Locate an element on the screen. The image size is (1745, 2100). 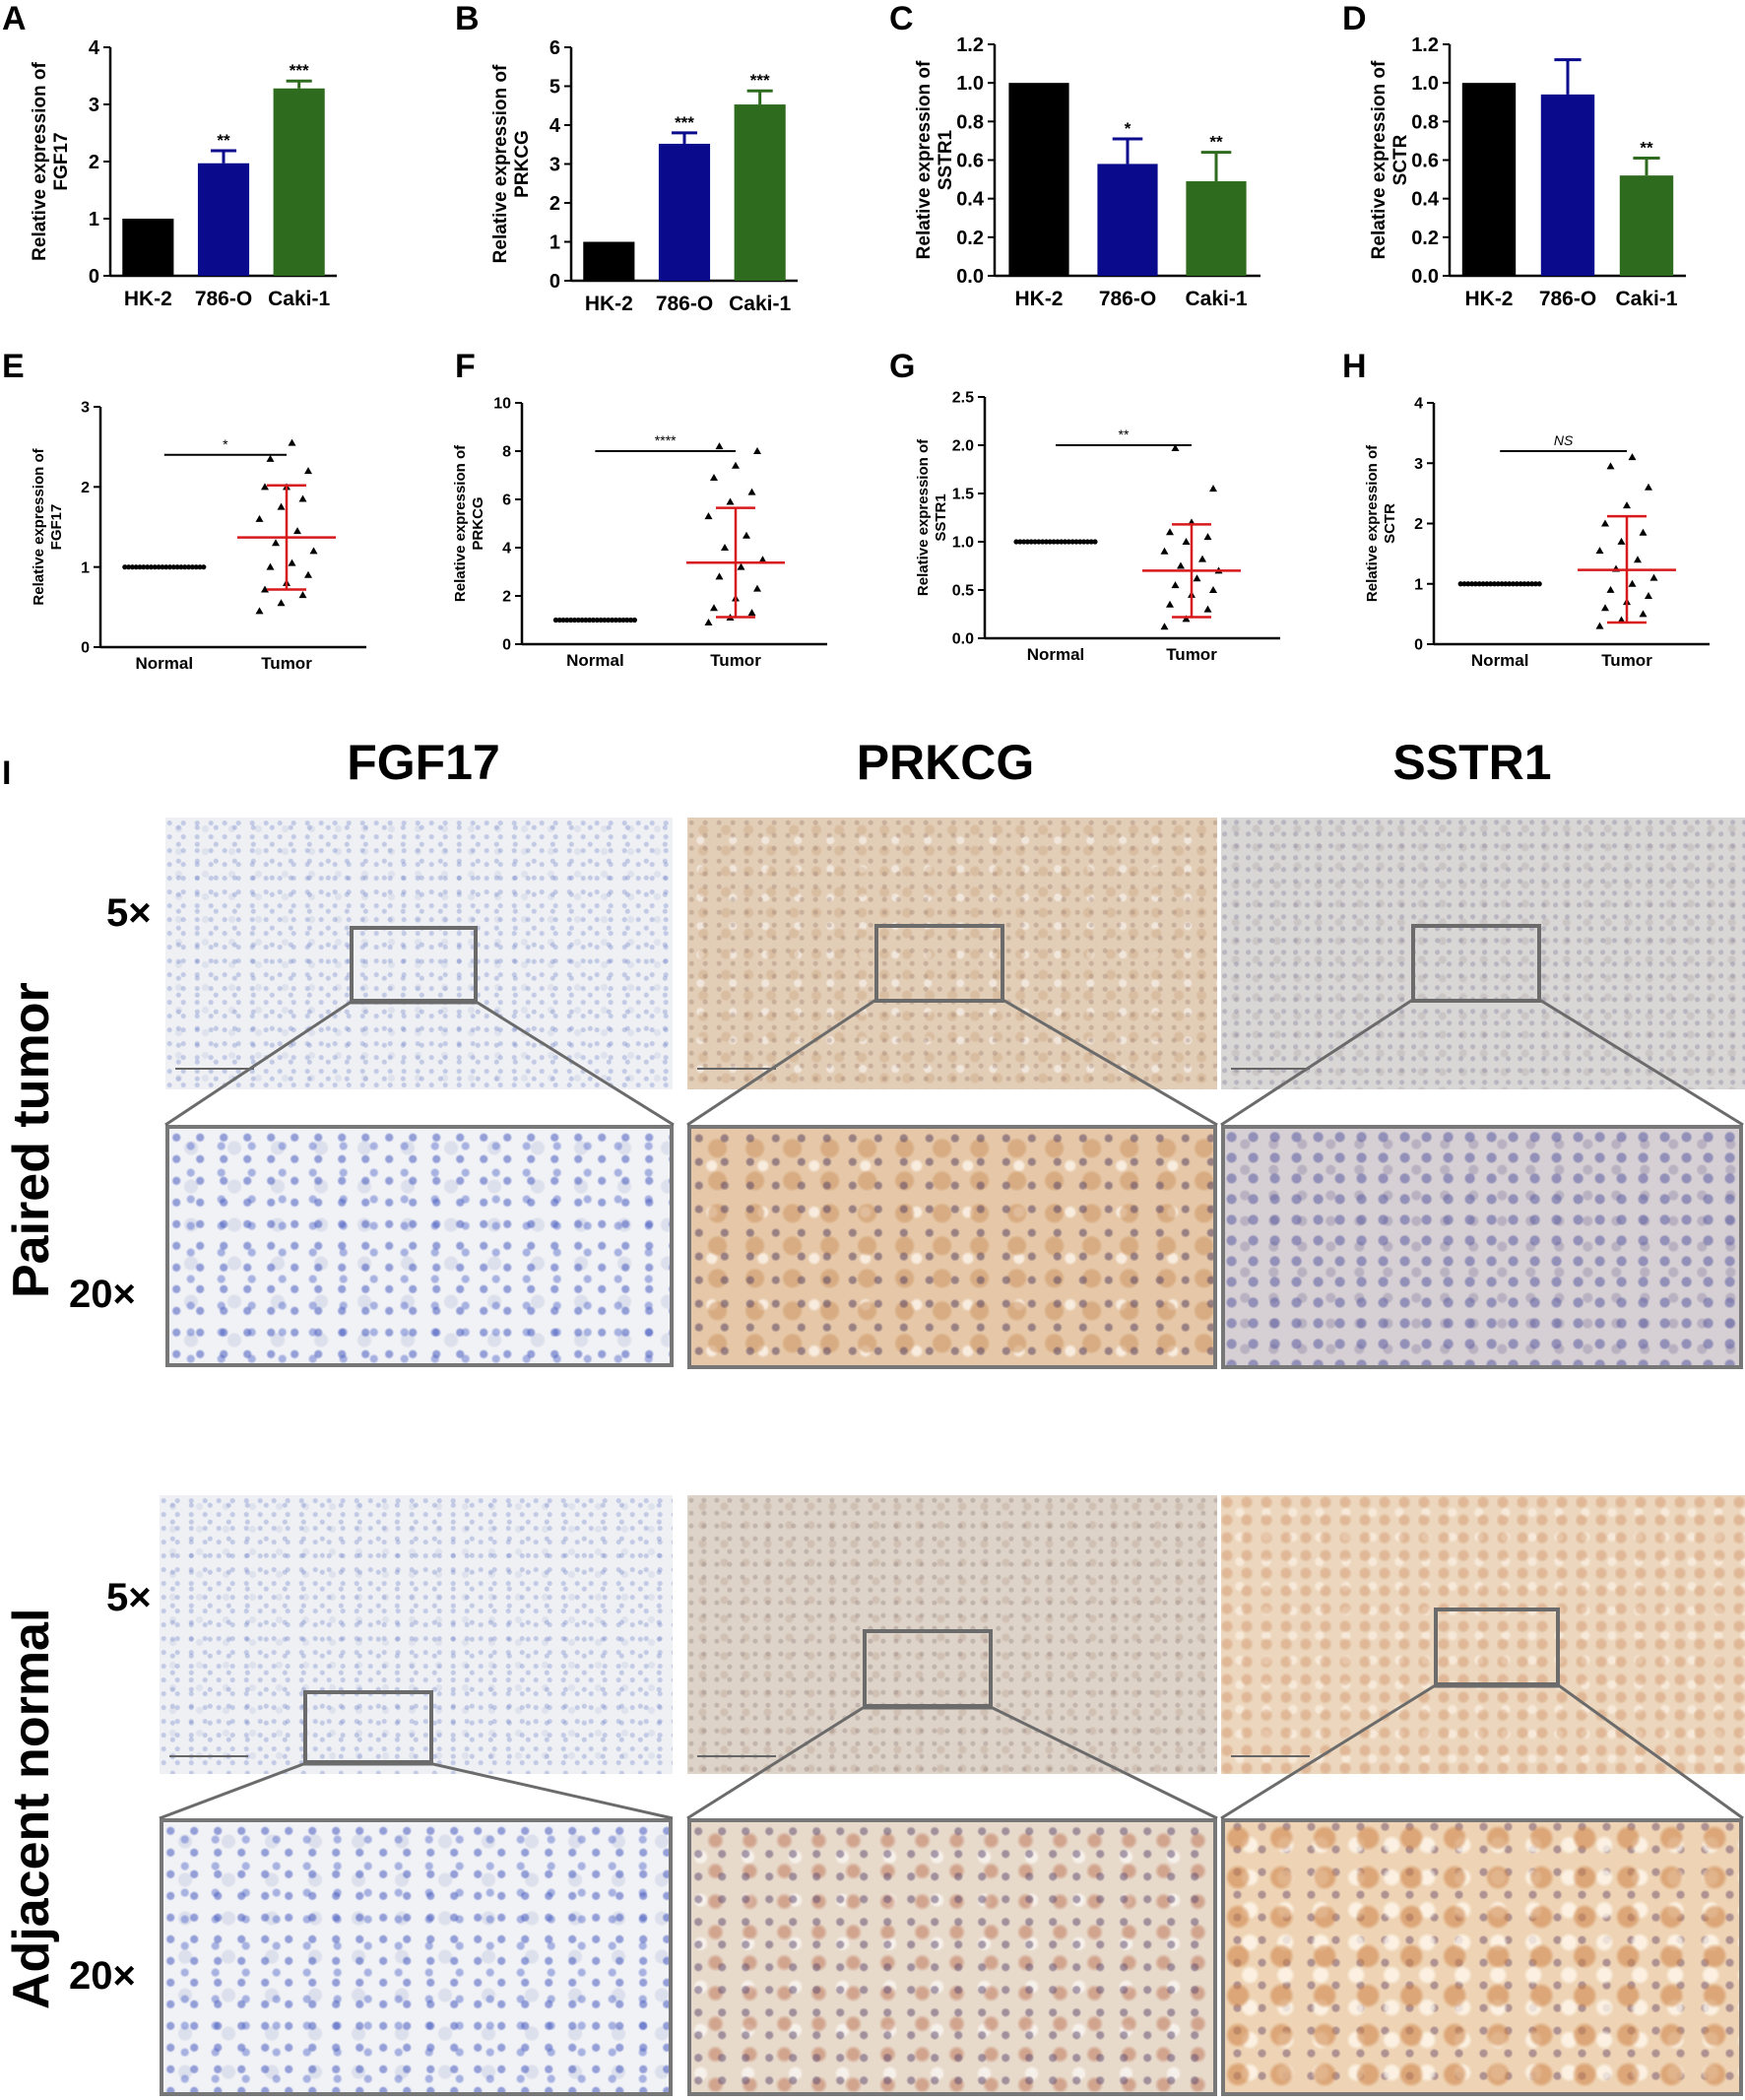
ihc-image-prkcg-normal-5x is located at coordinates (952, 1635).